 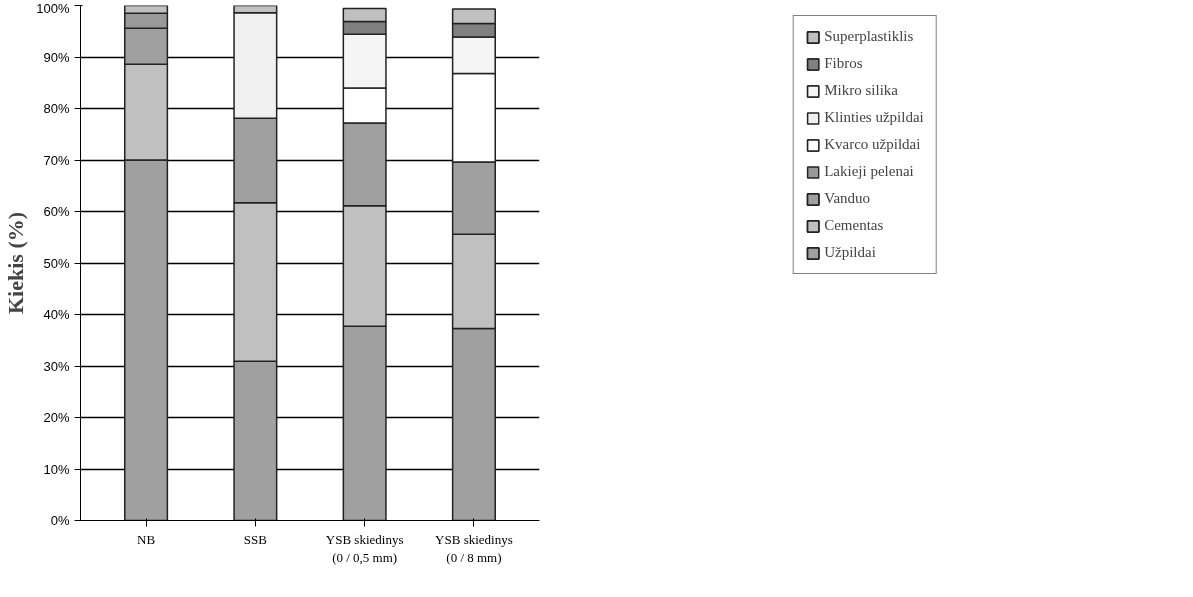 I want to click on x-tick-label: YSB skiedinys (0 / 0,5 mm), so click(x=364, y=548).